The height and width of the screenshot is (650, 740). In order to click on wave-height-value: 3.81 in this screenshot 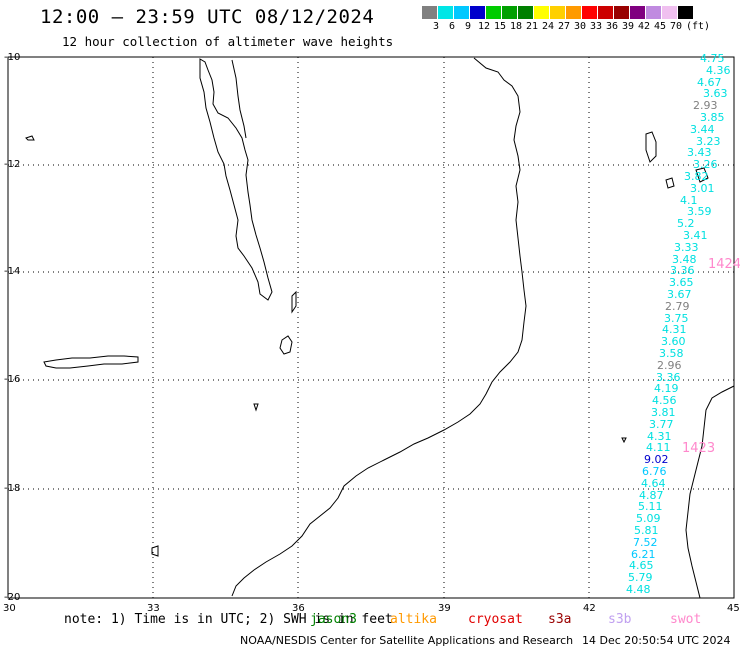, I will do `click(663, 412)`.